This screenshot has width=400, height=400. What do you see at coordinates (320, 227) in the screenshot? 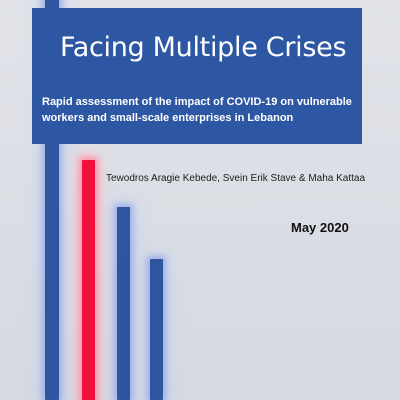
I see `report-date: May 2020` at bounding box center [320, 227].